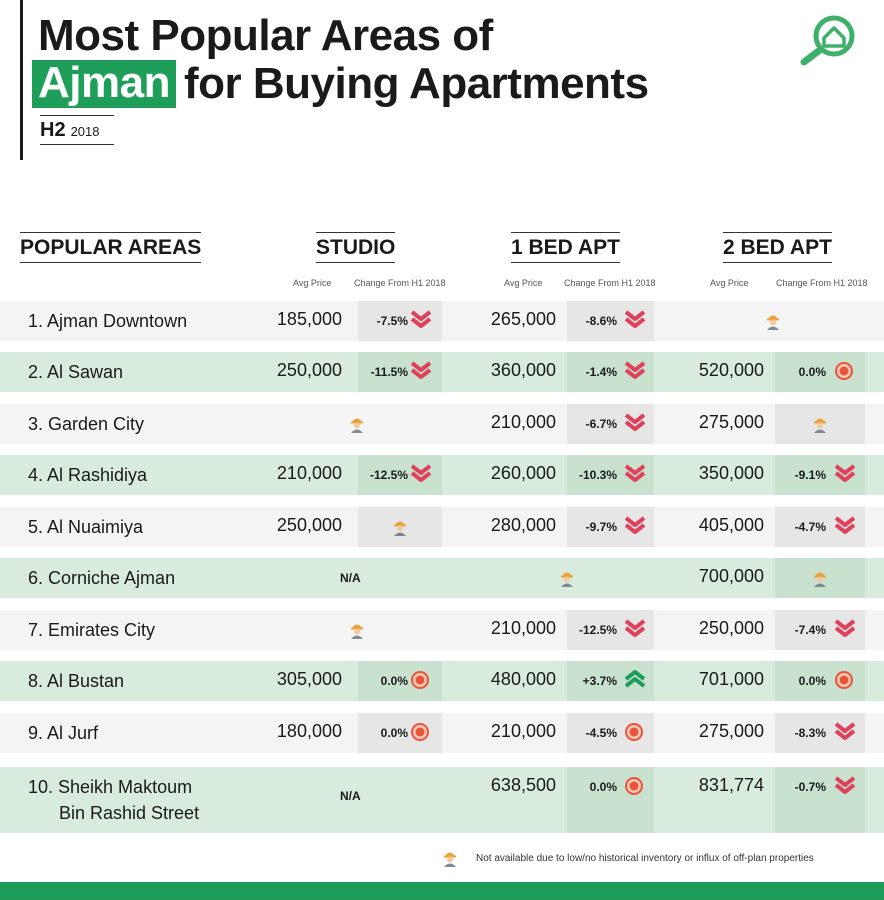 The height and width of the screenshot is (900, 884). I want to click on area-name: 10. Sheikh Maktoum Bin Rashid Street, so click(113, 800).